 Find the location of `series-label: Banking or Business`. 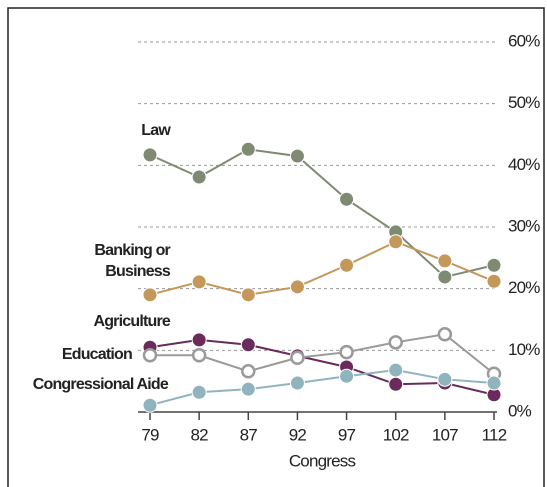

series-label: Banking or Business is located at coordinates (132, 261).